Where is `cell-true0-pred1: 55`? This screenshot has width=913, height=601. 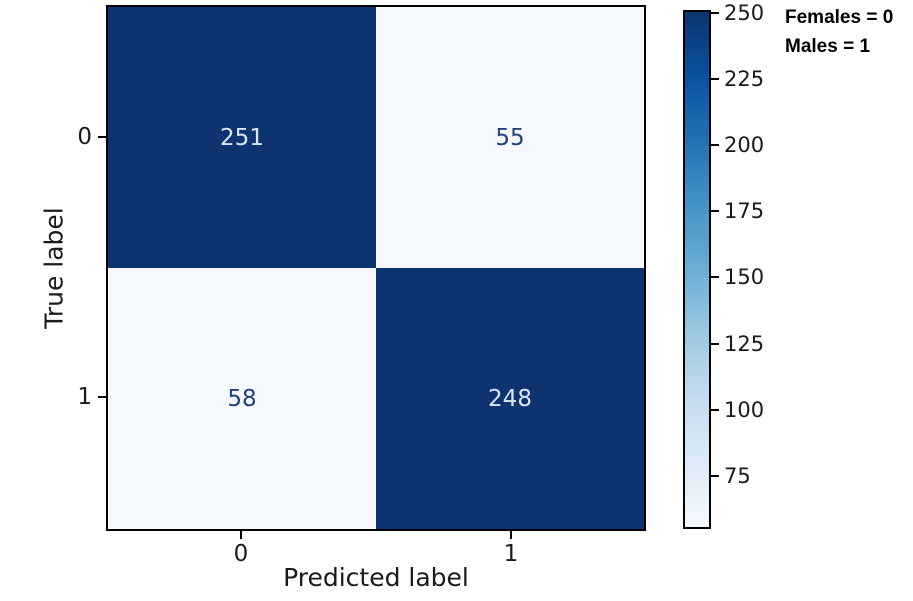 cell-true0-pred1: 55 is located at coordinates (510, 137).